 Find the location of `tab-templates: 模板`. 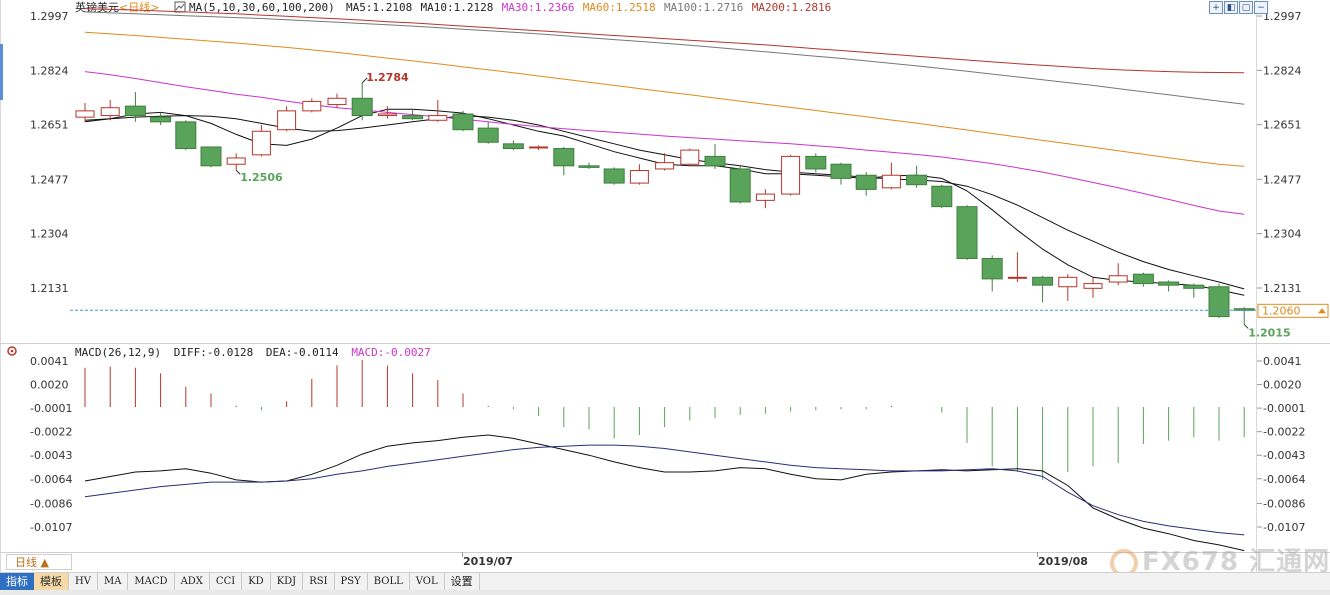

tab-templates: 模板 is located at coordinates (51, 581).